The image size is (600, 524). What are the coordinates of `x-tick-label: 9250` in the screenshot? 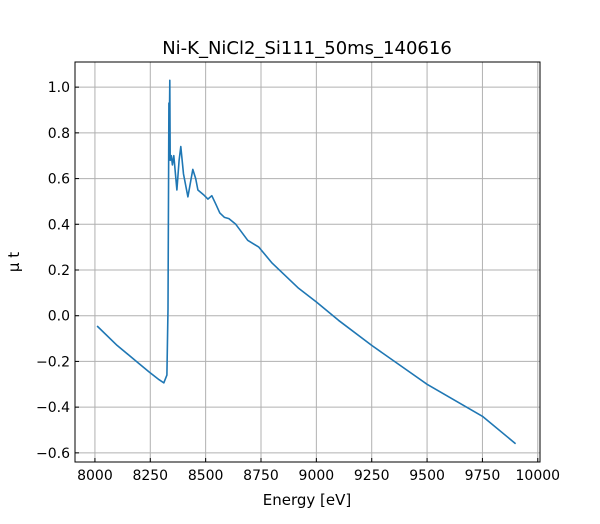 It's located at (372, 476).